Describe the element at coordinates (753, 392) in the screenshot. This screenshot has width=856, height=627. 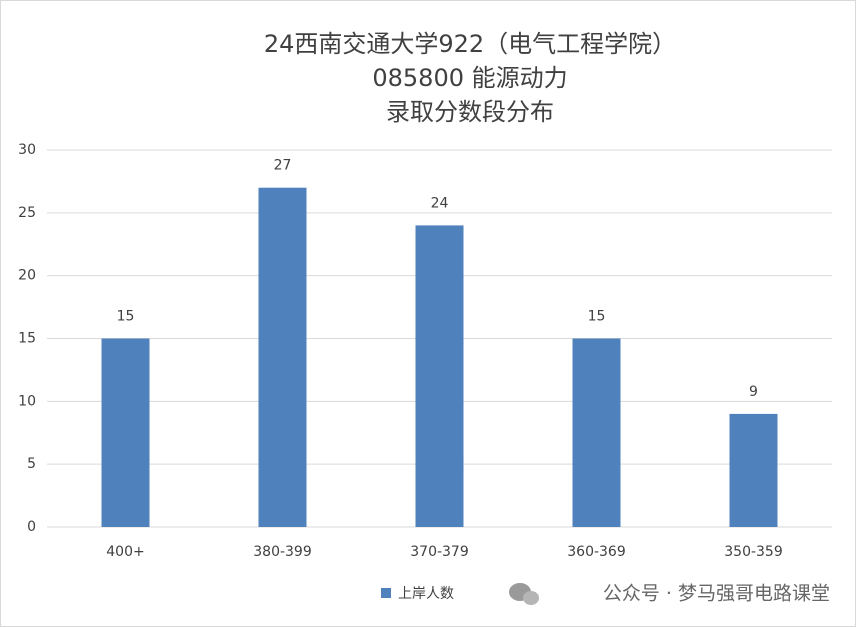
I see `data-label: 9` at that location.